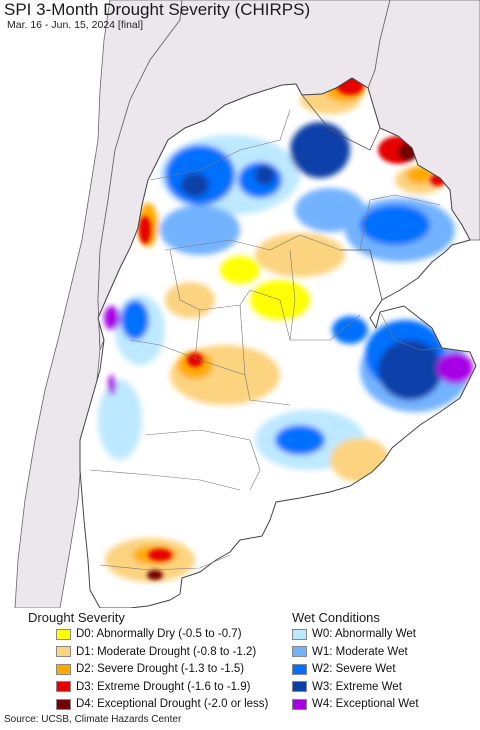 This screenshot has height=730, width=480. Describe the element at coordinates (75, 25) in the screenshot. I see `page-subtitle: Mar. 16 - Jun. 15, 2024 [final]` at that location.